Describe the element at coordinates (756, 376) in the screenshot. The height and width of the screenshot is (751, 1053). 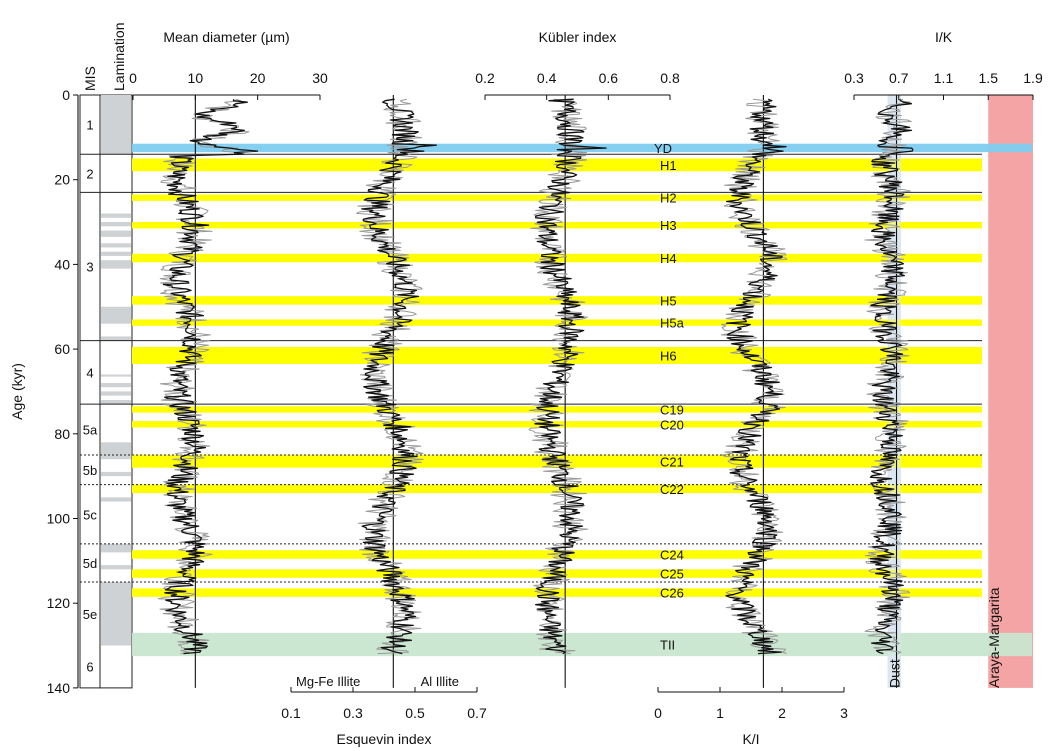
I see `series-k-i-dark` at that location.